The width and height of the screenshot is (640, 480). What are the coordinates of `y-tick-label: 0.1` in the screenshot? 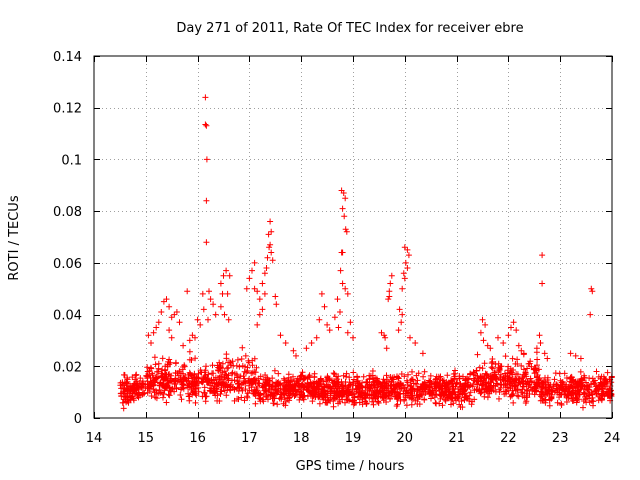 It's located at (71, 160).